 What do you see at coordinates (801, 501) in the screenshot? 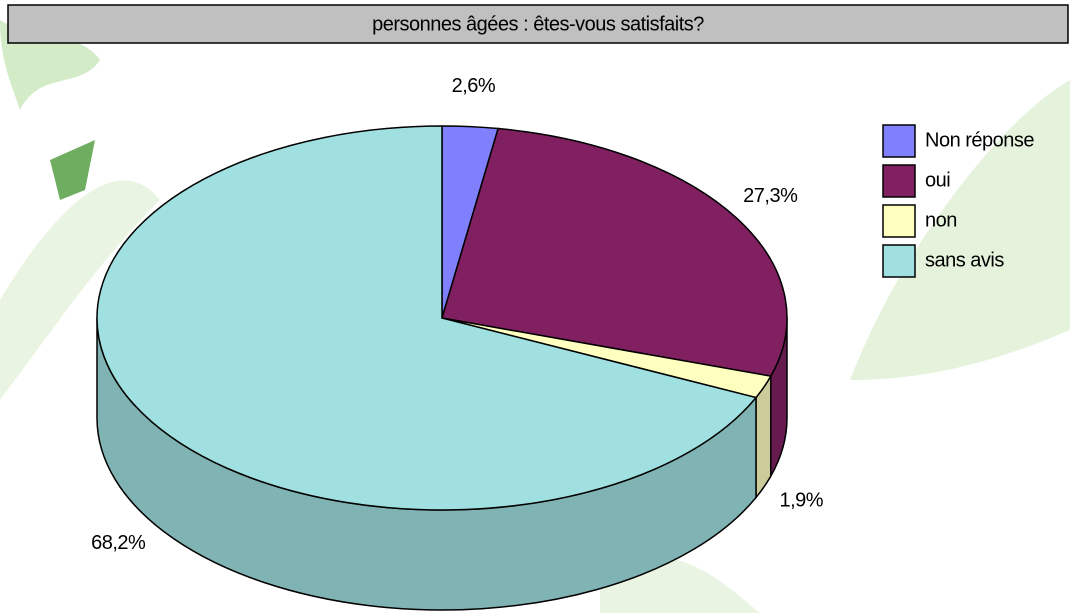
I see `data-label: 1,9%` at bounding box center [801, 501].